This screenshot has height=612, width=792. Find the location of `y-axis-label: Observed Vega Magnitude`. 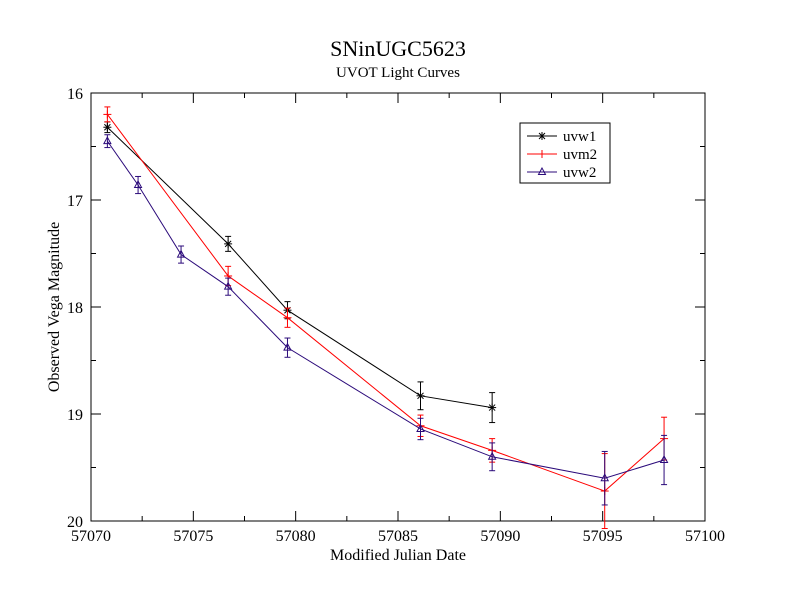

y-axis-label: Observed Vega Magnitude is located at coordinates (54, 307).